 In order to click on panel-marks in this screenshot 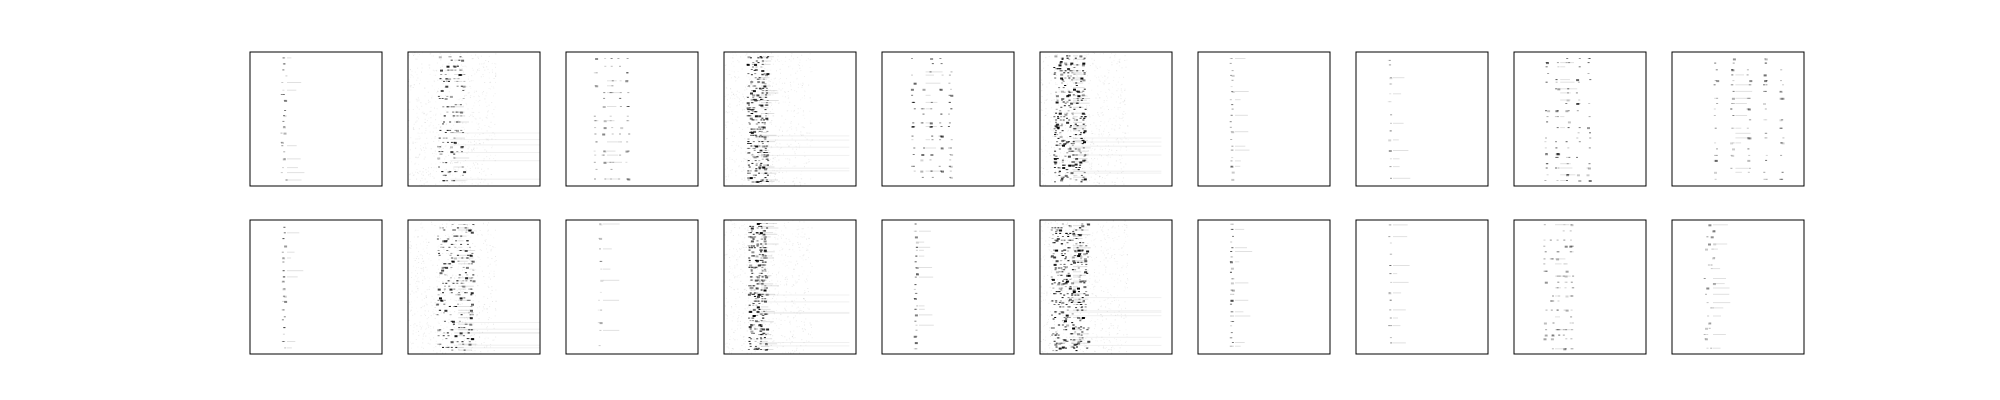, I will do `click(932, 118)`.